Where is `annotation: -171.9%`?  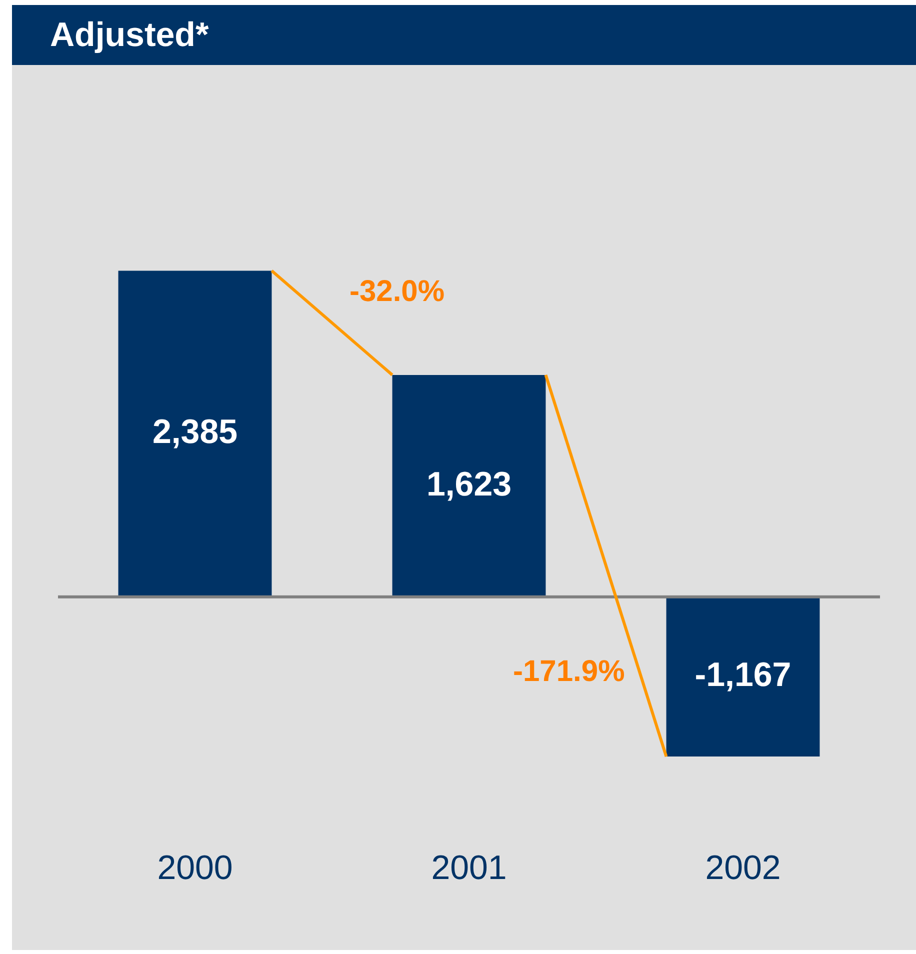 annotation: -171.9% is located at coordinates (569, 671).